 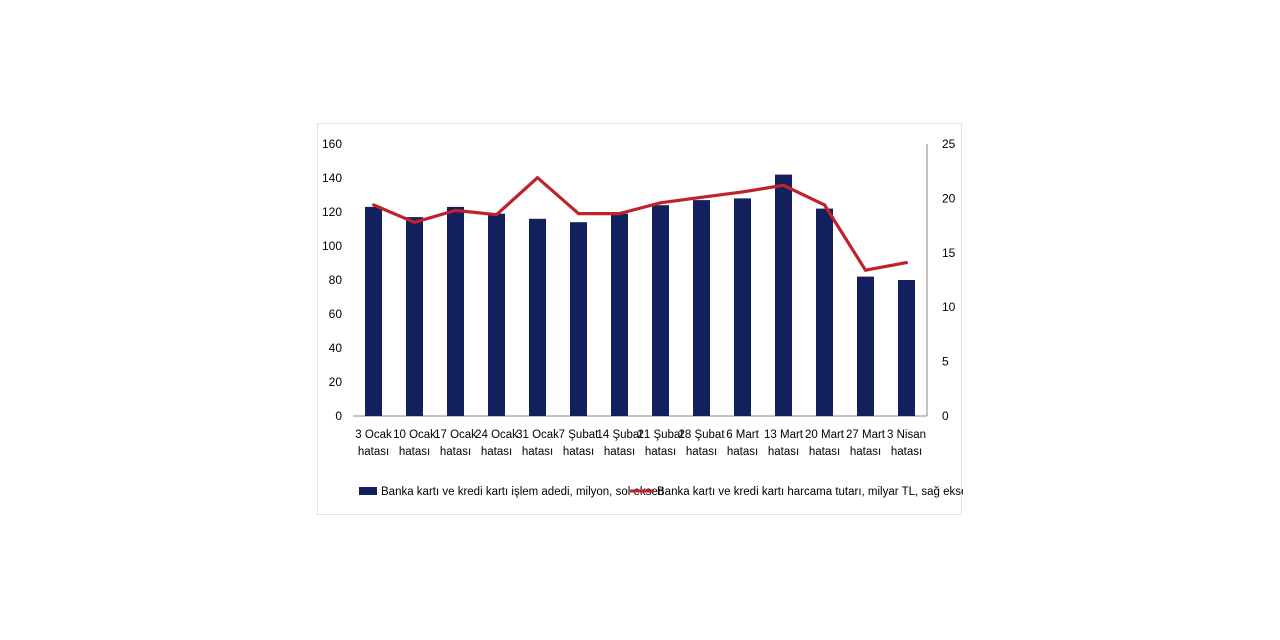 I want to click on left-axis-tick-label: 140, so click(x=332, y=178).